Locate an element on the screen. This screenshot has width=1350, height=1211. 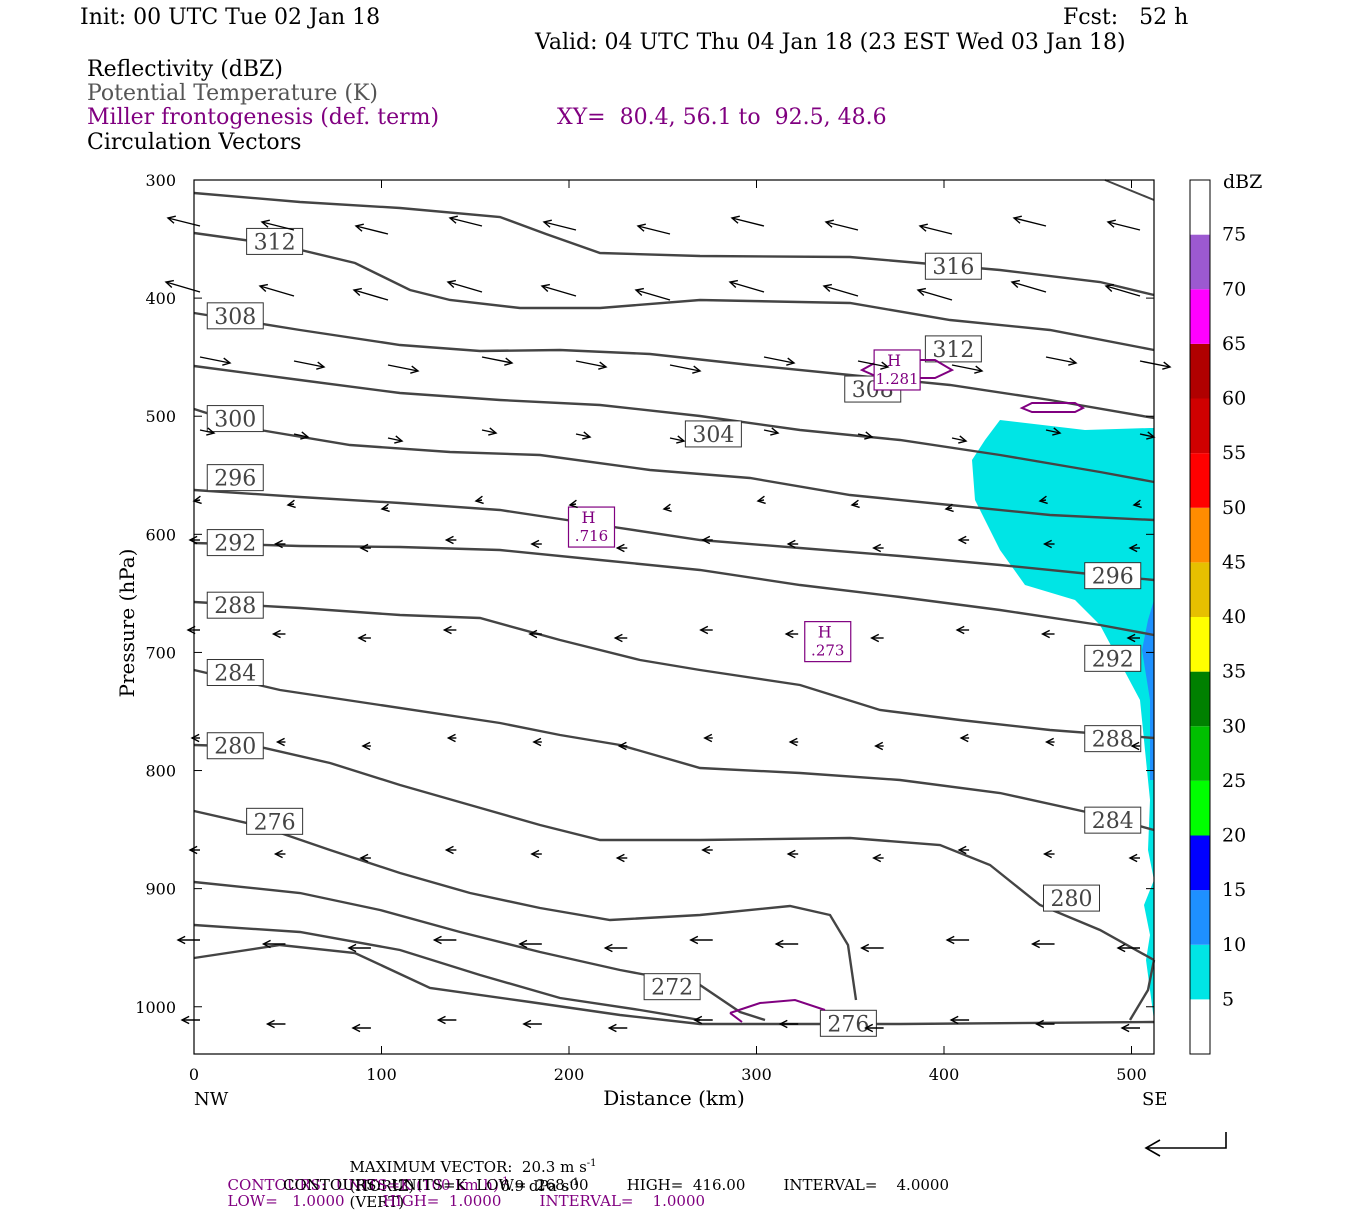
frontogenesis-max-box is located at coordinates (591, 527).